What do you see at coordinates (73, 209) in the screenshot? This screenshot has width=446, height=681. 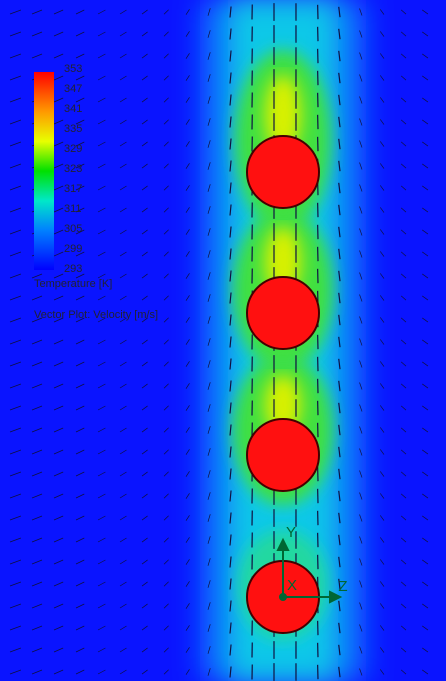 I see `colorbar-tick-label: 311` at bounding box center [73, 209].